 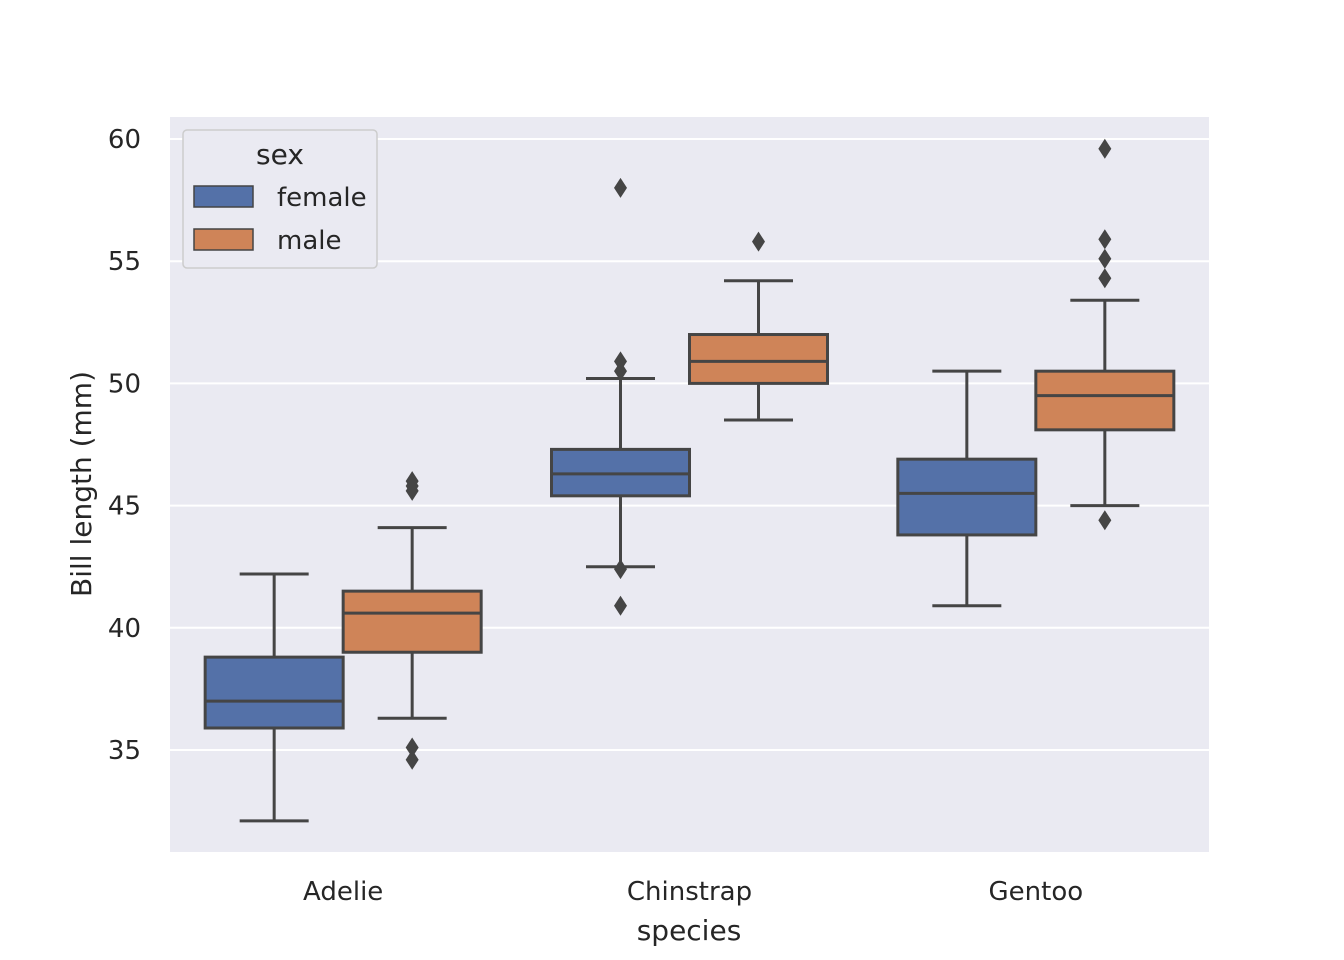 I want to click on iqr-box-male-adelie, so click(x=412, y=621).